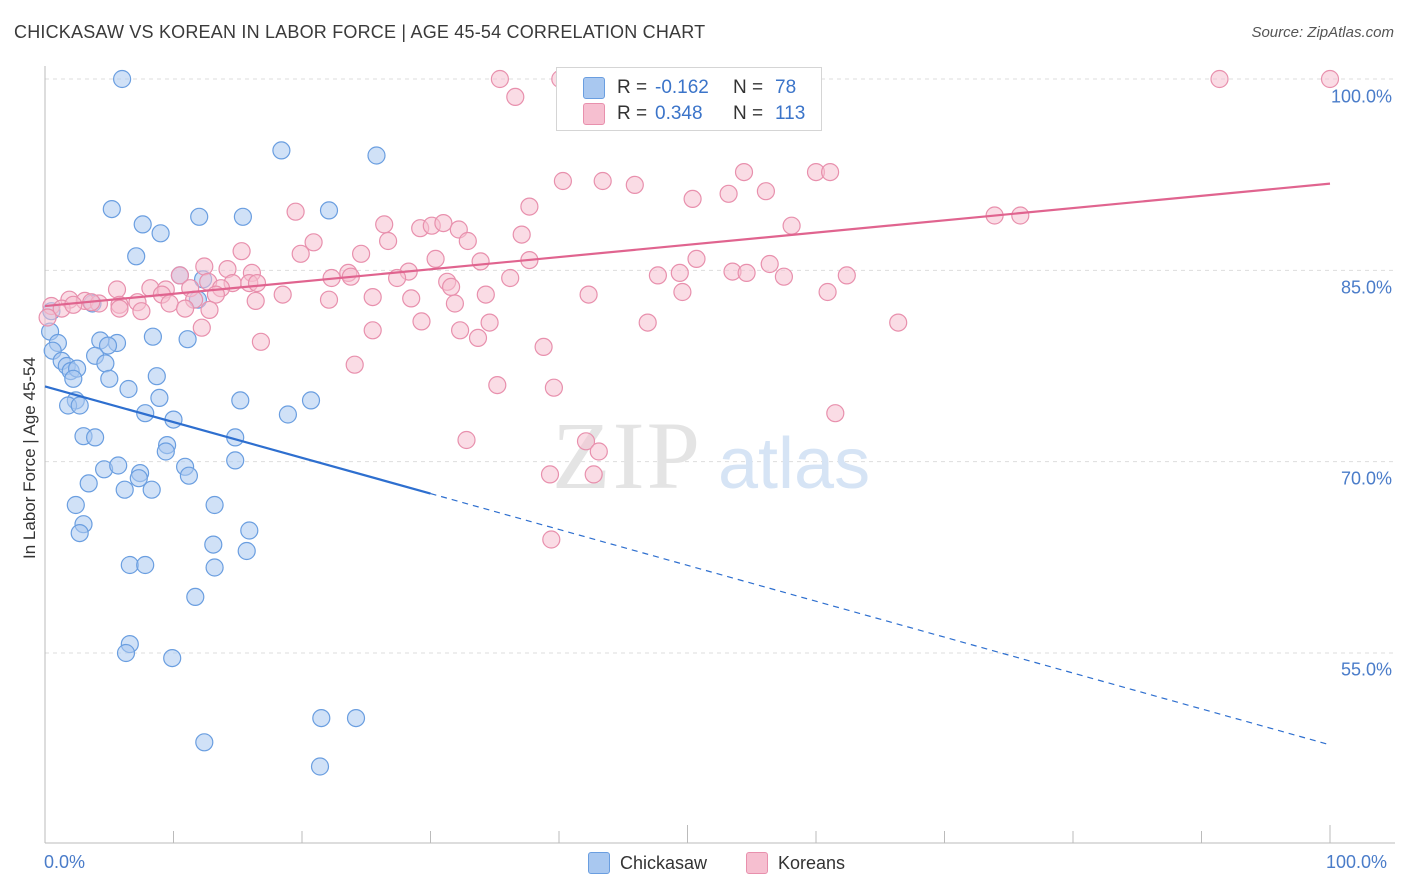 The height and width of the screenshot is (892, 1406). Describe the element at coordinates (790, 113) in the screenshot. I see `n-value: 113` at that location.